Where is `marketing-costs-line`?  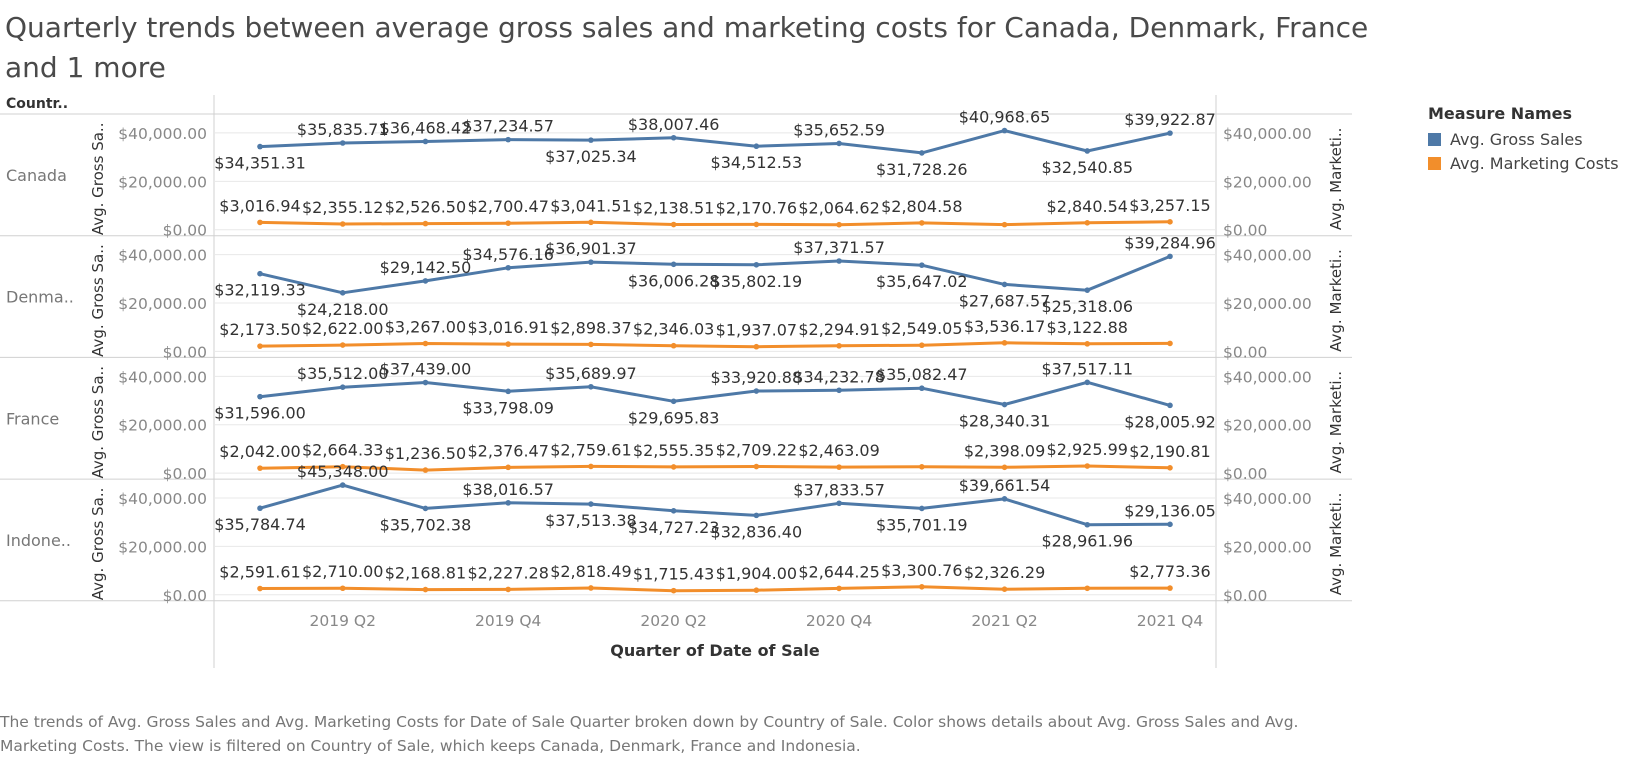
marketing-costs-line is located at coordinates (715, 468).